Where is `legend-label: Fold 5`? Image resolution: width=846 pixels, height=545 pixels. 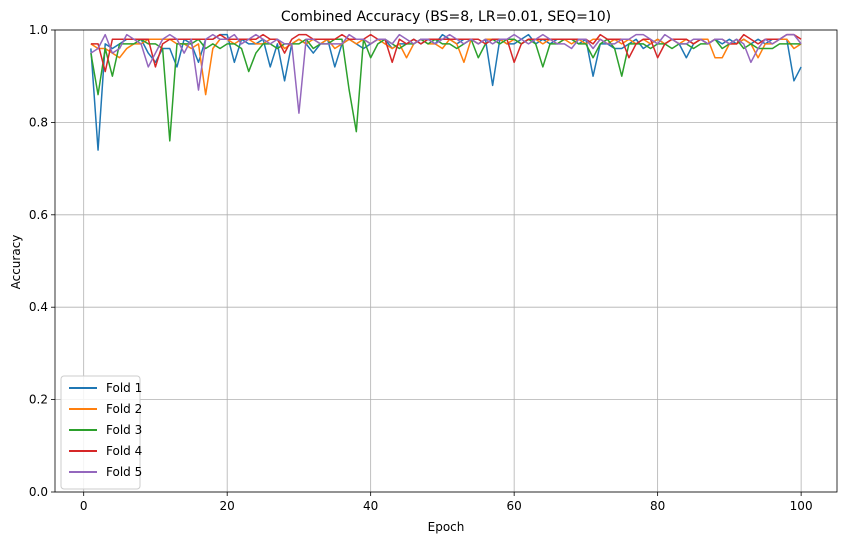
legend-label: Fold 5 is located at coordinates (124, 472).